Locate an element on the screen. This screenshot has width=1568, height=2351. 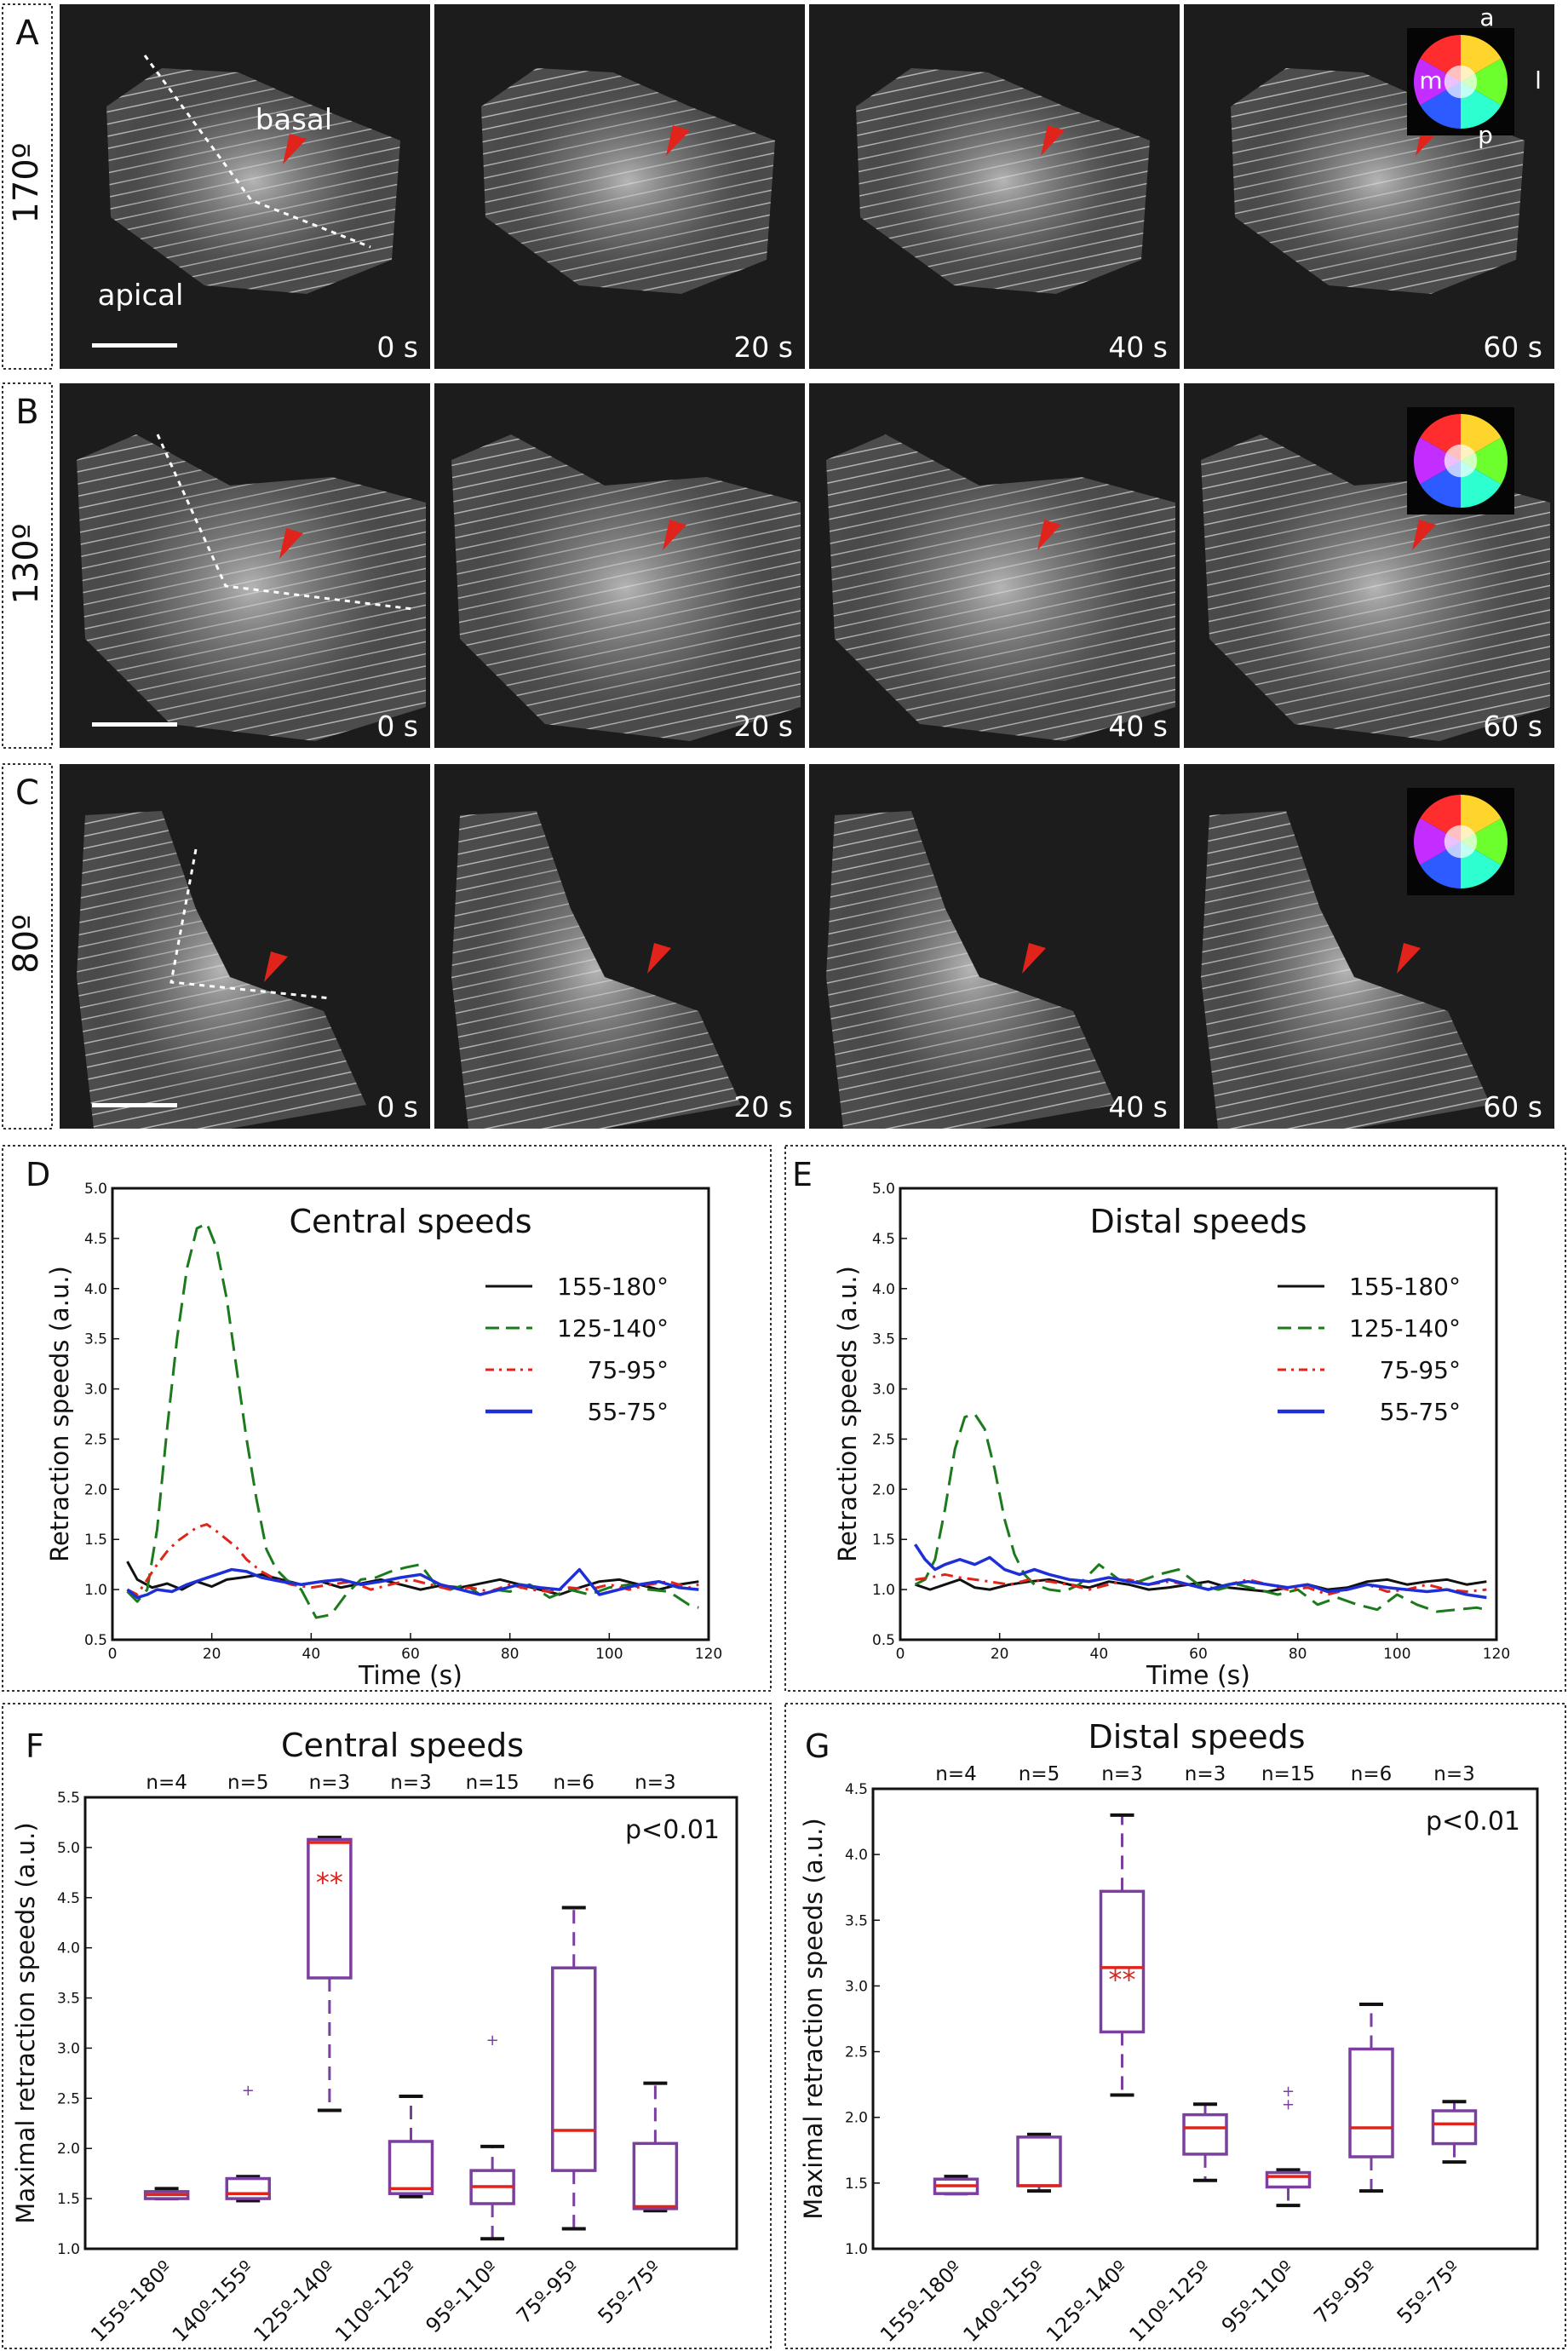
microscopy-image-a-1: 20 s is located at coordinates (619, 186).